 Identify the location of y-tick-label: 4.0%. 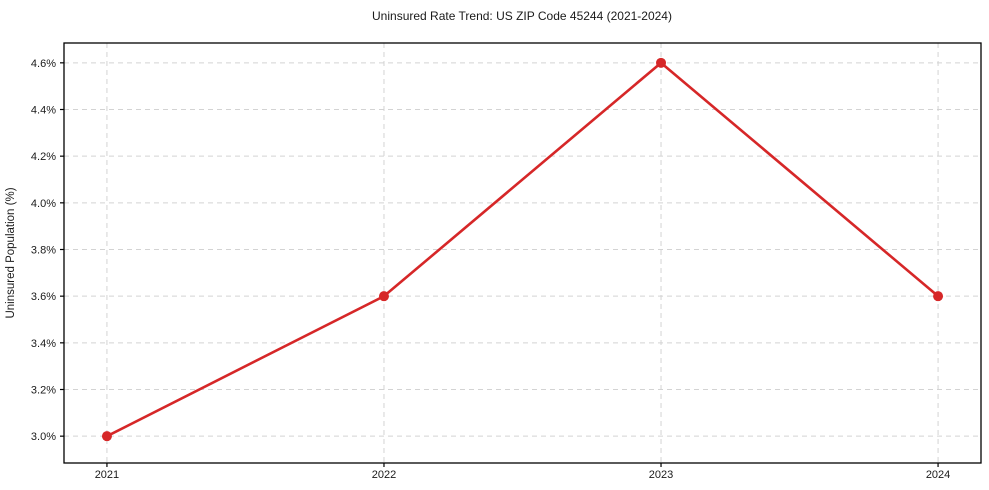
(43, 204).